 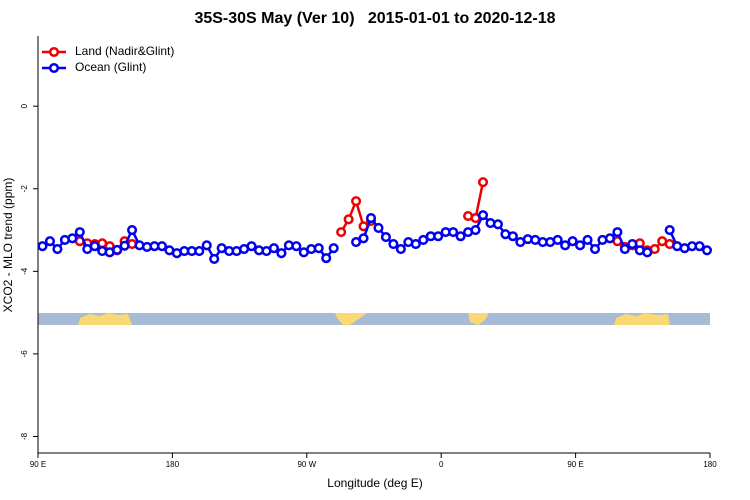 What do you see at coordinates (8, 245) in the screenshot?
I see `y-axis-label: XCO2 - MLO trend (ppm)` at bounding box center [8, 245].